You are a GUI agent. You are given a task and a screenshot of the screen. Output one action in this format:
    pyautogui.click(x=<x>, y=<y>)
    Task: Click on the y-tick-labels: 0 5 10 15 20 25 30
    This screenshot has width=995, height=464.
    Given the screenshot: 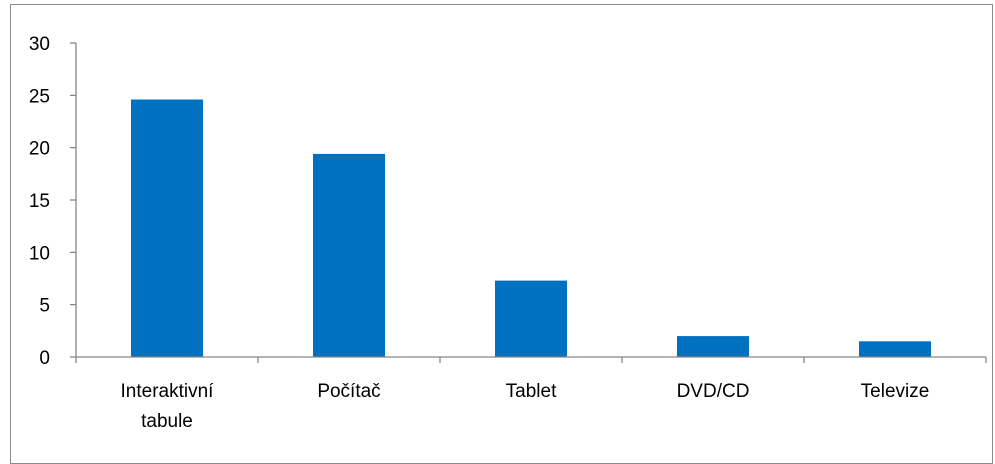 What is the action you would take?
    pyautogui.click(x=39, y=201)
    